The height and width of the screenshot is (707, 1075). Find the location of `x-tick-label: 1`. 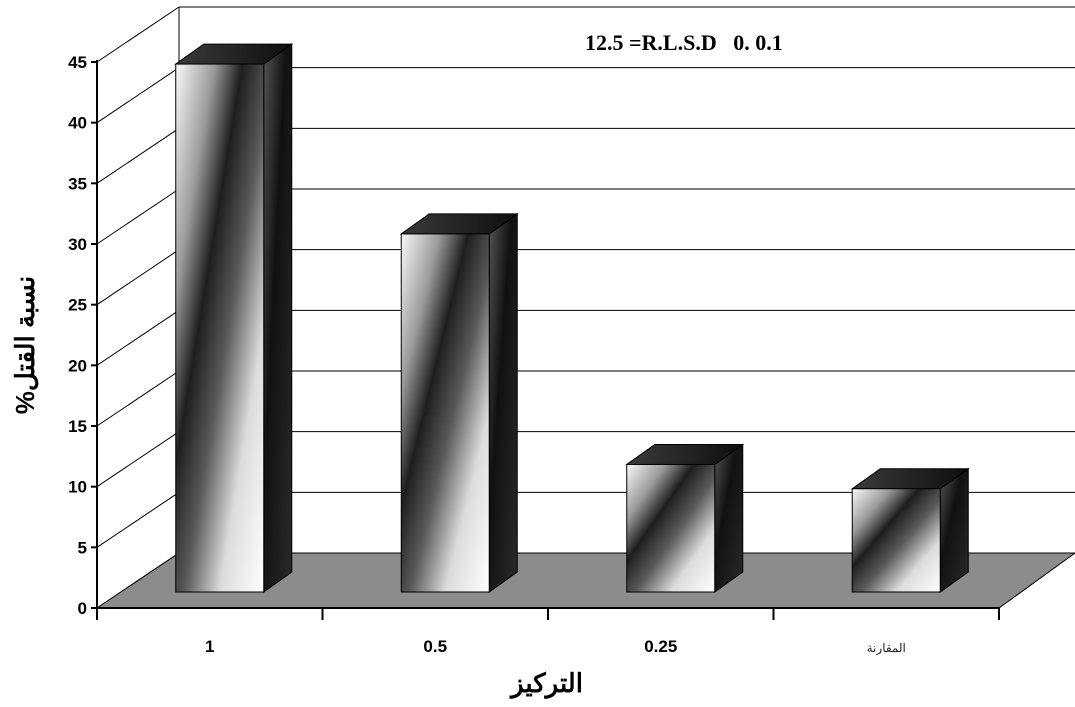

x-tick-label: 1 is located at coordinates (209, 646).